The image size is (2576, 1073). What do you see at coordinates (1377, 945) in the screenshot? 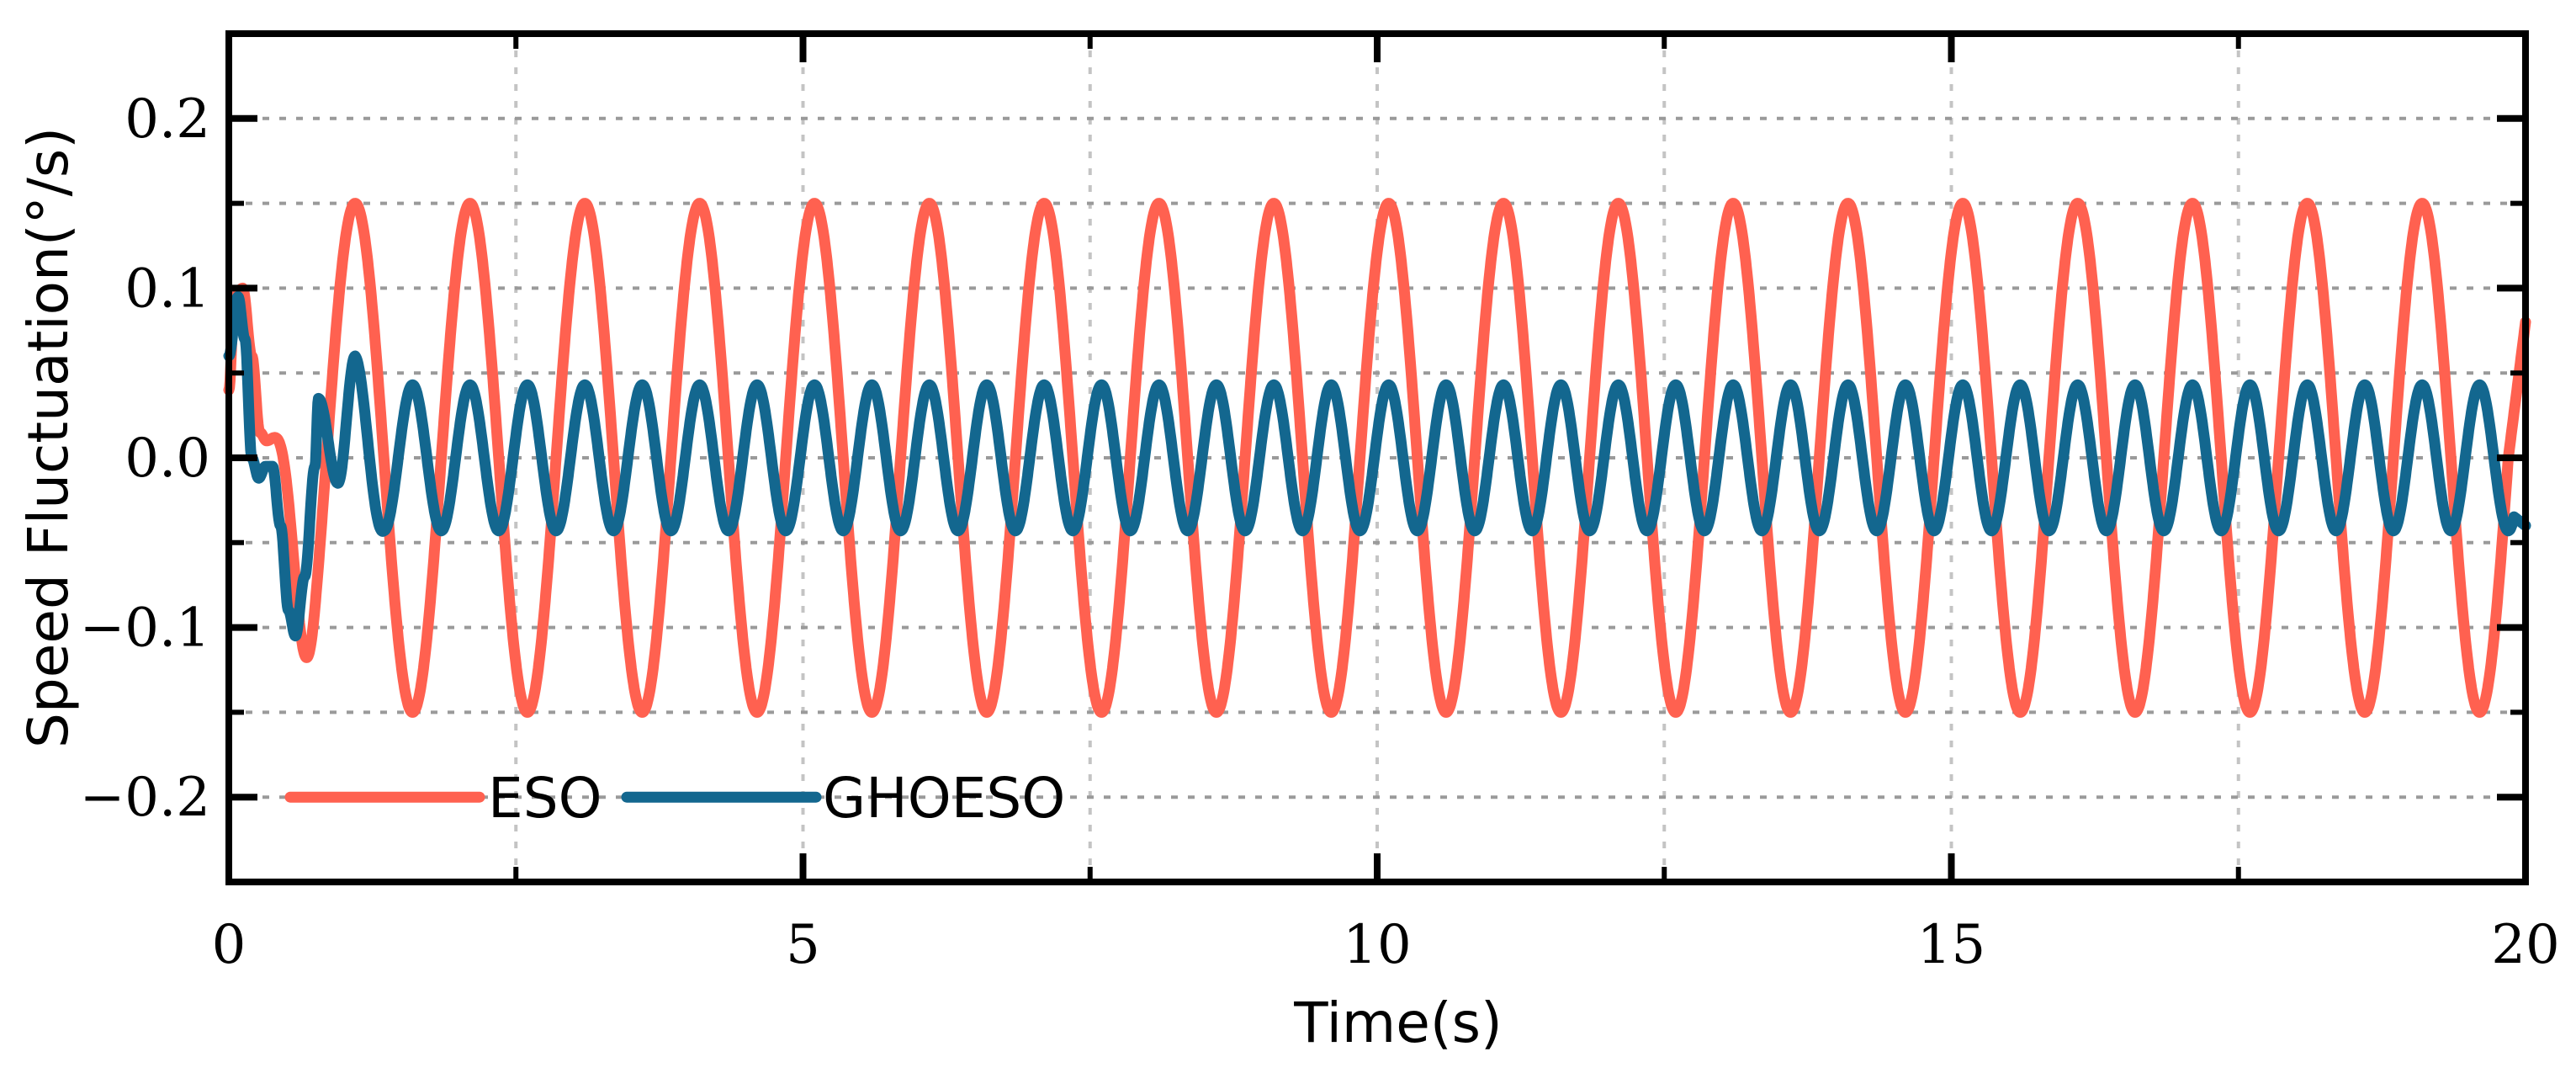
I see `x-tick-label: 10` at bounding box center [1377, 945].